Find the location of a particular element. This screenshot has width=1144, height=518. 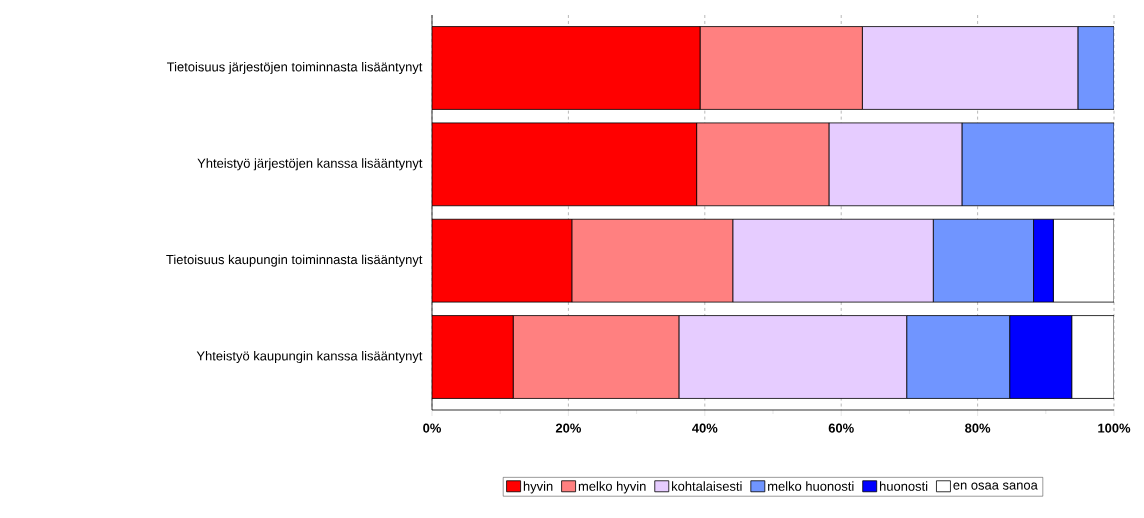

y-tick-label: Yhteistyö järjestöjen kanssa lisääntynyt is located at coordinates (310, 164).